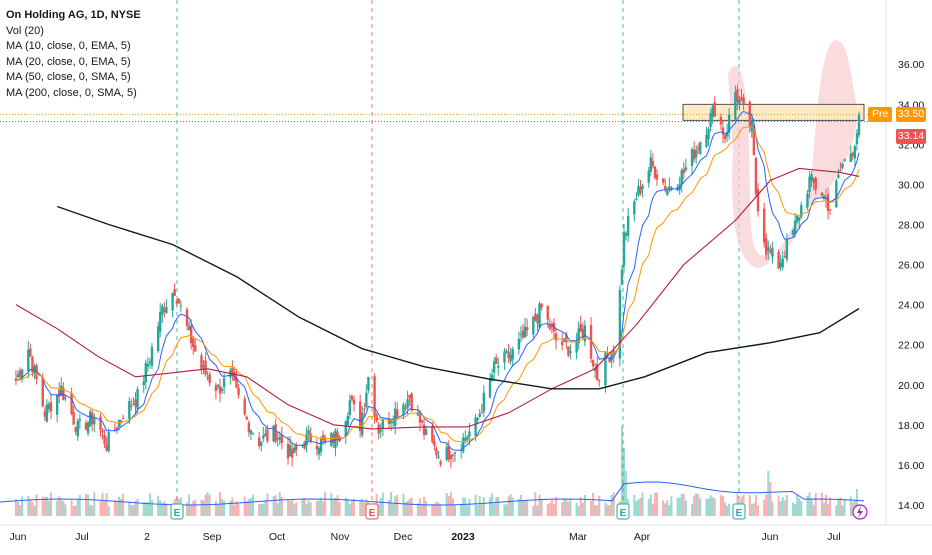 The height and width of the screenshot is (555, 932). I want to click on x-tick-label: Apr, so click(642, 537).